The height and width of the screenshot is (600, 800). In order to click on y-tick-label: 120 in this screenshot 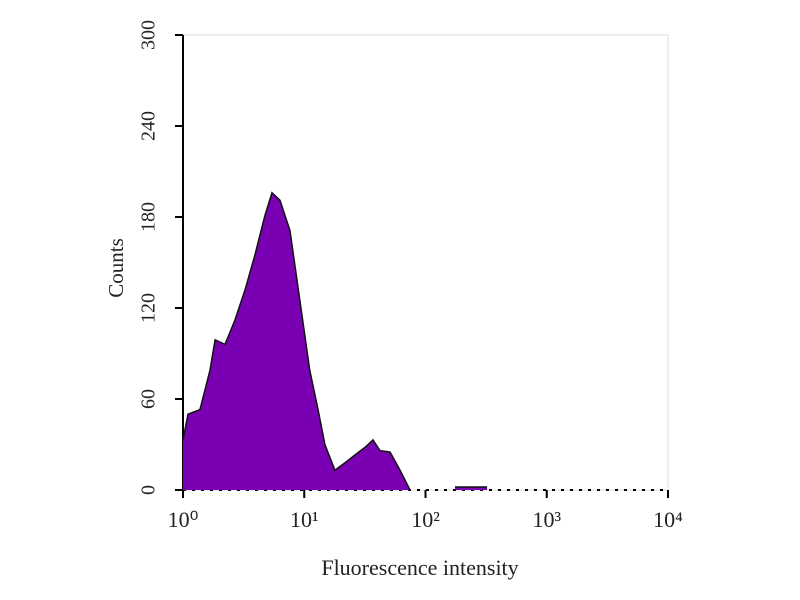, I will do `click(149, 308)`.